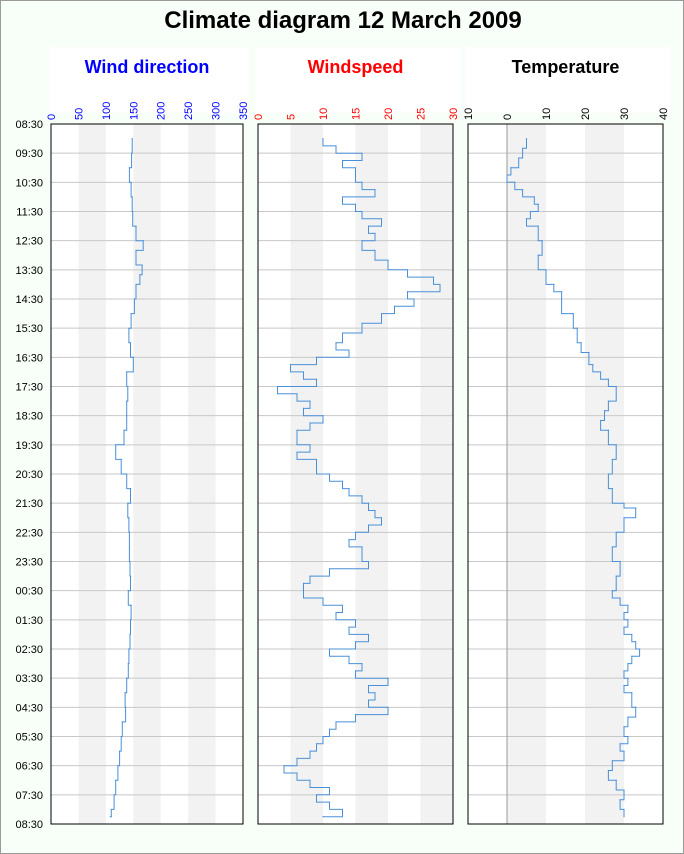 The height and width of the screenshot is (854, 684). I want to click on time-label: 23:30, so click(29, 563).